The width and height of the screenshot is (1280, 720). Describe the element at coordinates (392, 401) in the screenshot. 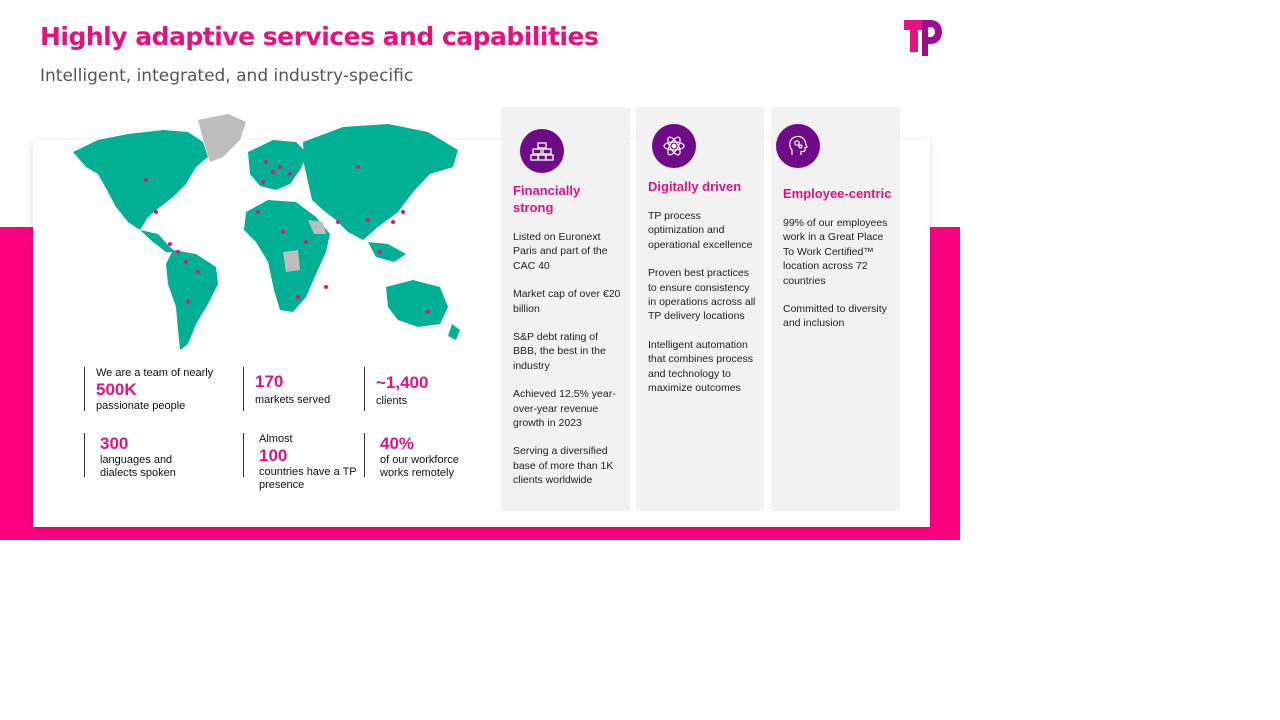

I see `stat-label: clients` at that location.